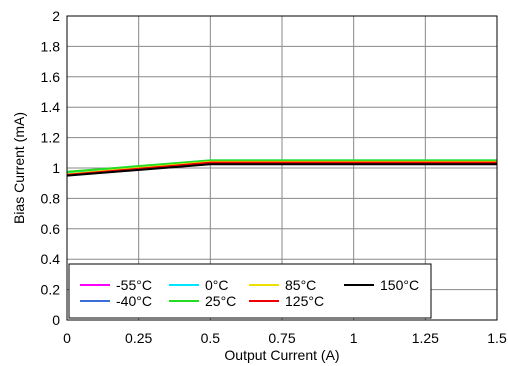 This screenshot has width=508, height=366. What do you see at coordinates (304, 301) in the screenshot?
I see `legend-label: 125°C` at bounding box center [304, 301].